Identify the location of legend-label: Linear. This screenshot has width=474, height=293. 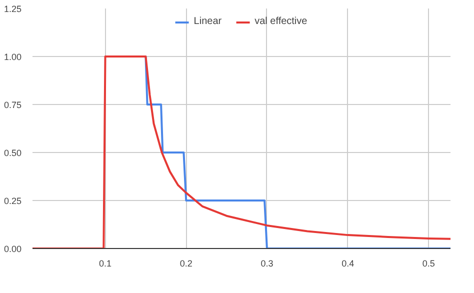
(208, 21).